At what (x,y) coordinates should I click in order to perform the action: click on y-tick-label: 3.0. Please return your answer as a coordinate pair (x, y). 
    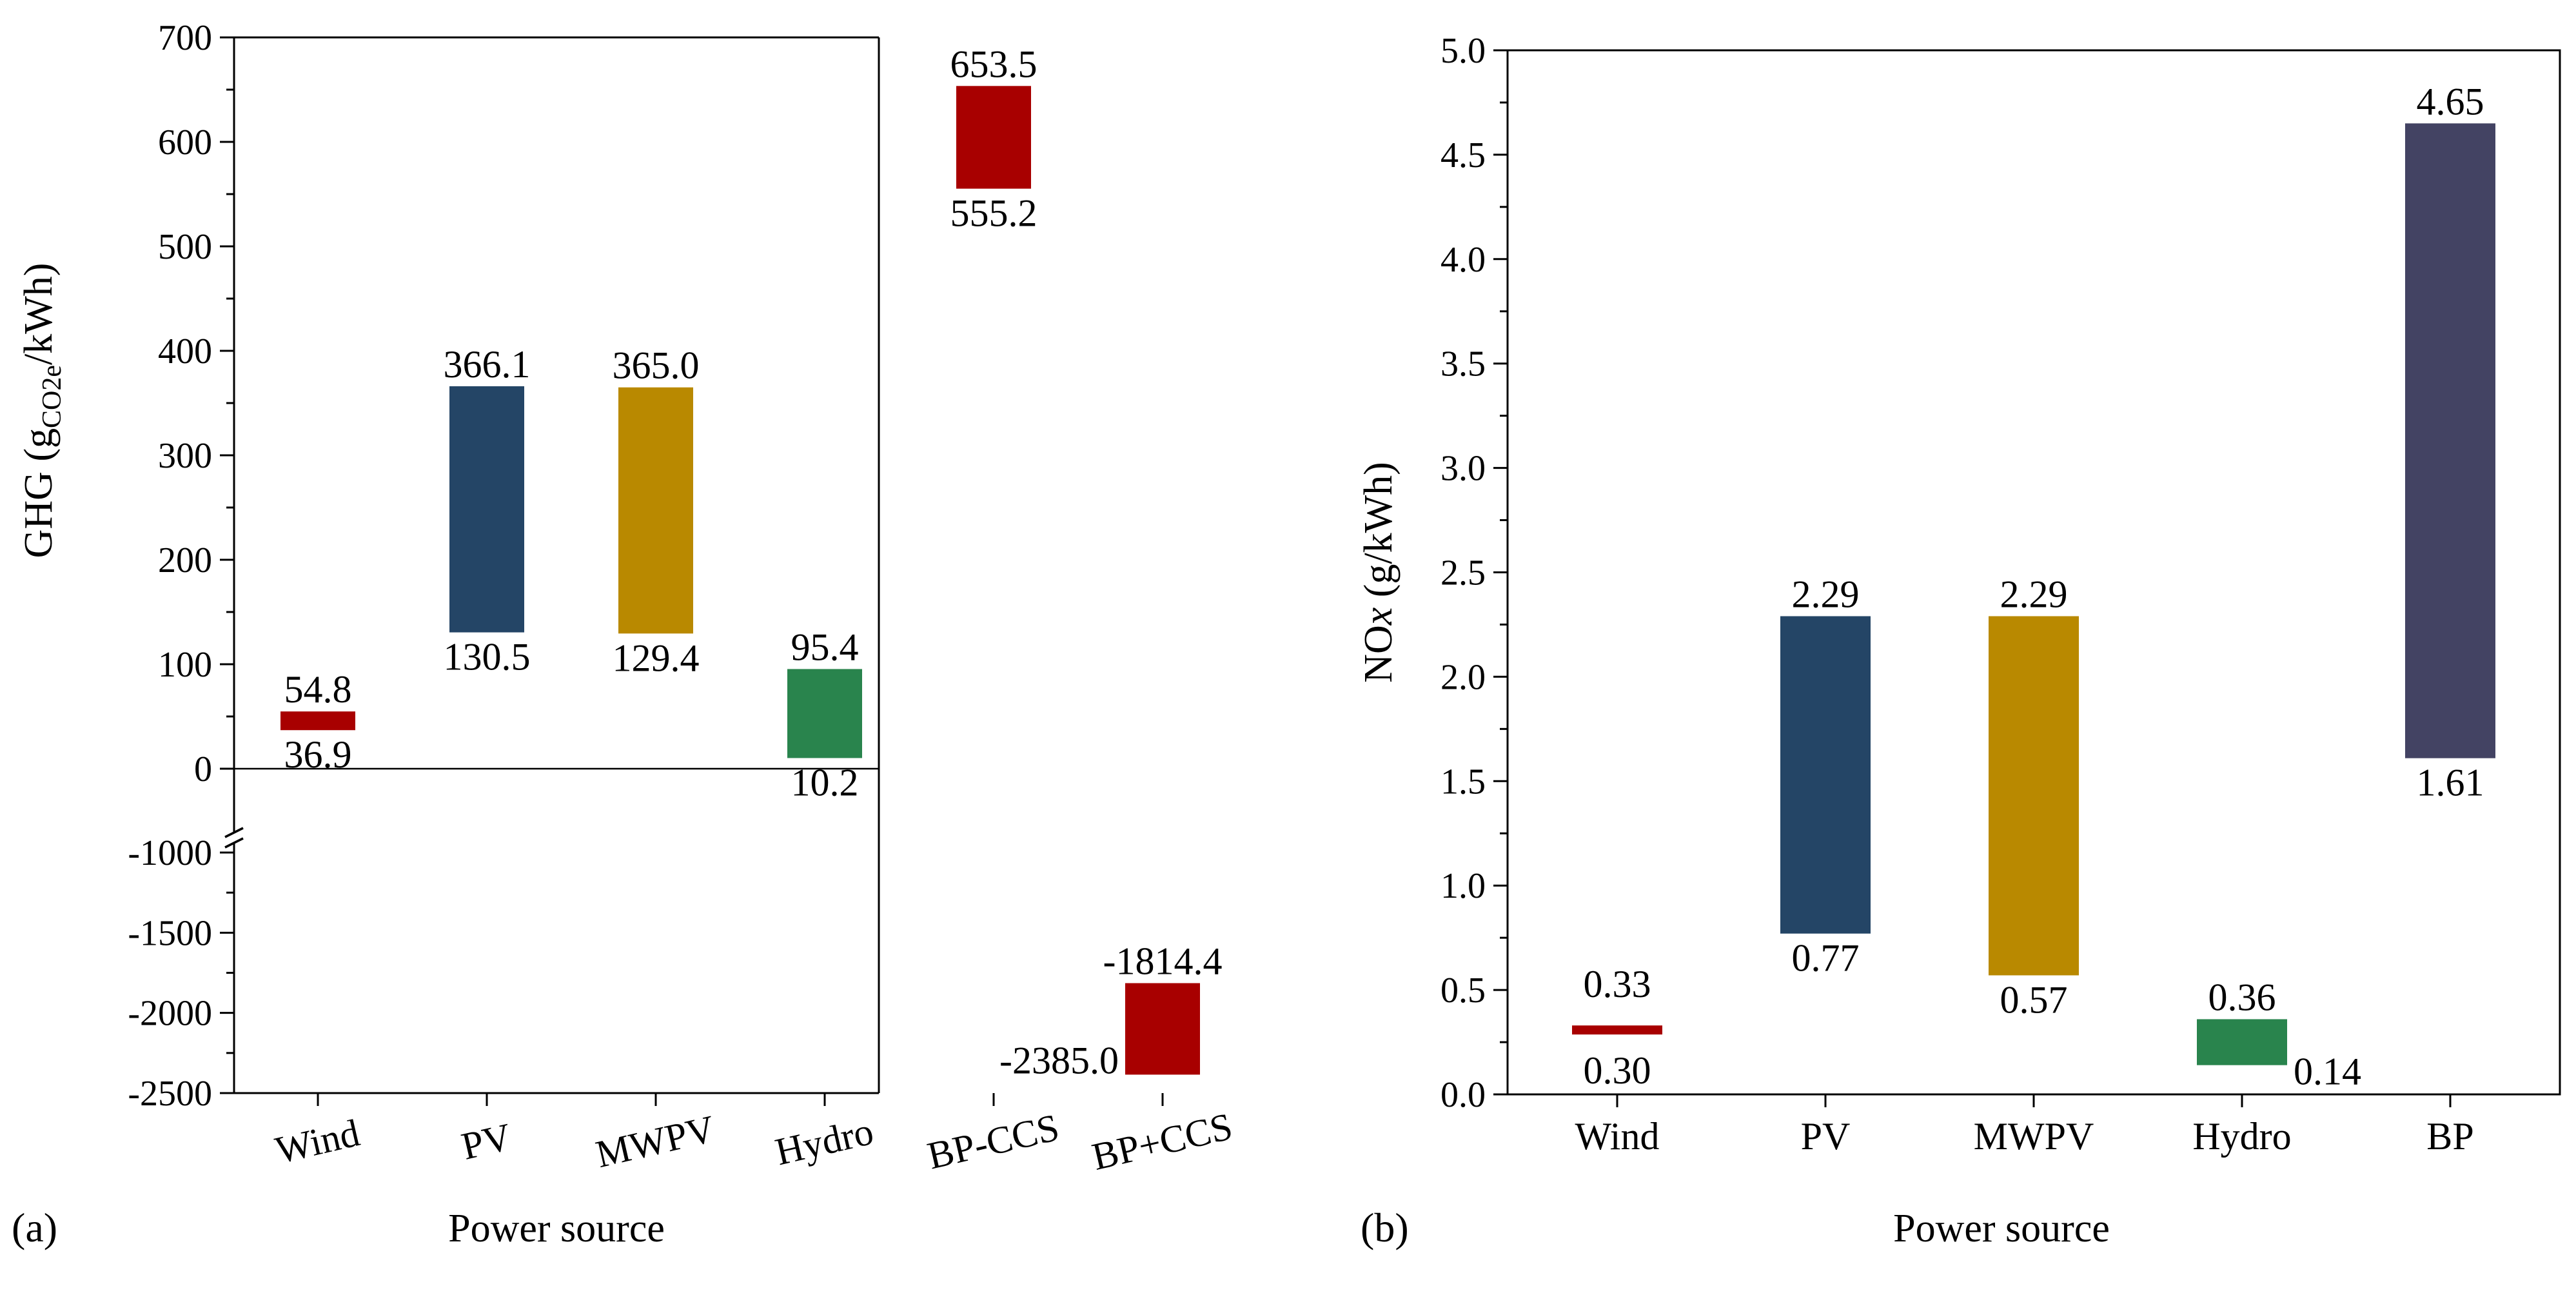
    Looking at the image, I should click on (1463, 469).